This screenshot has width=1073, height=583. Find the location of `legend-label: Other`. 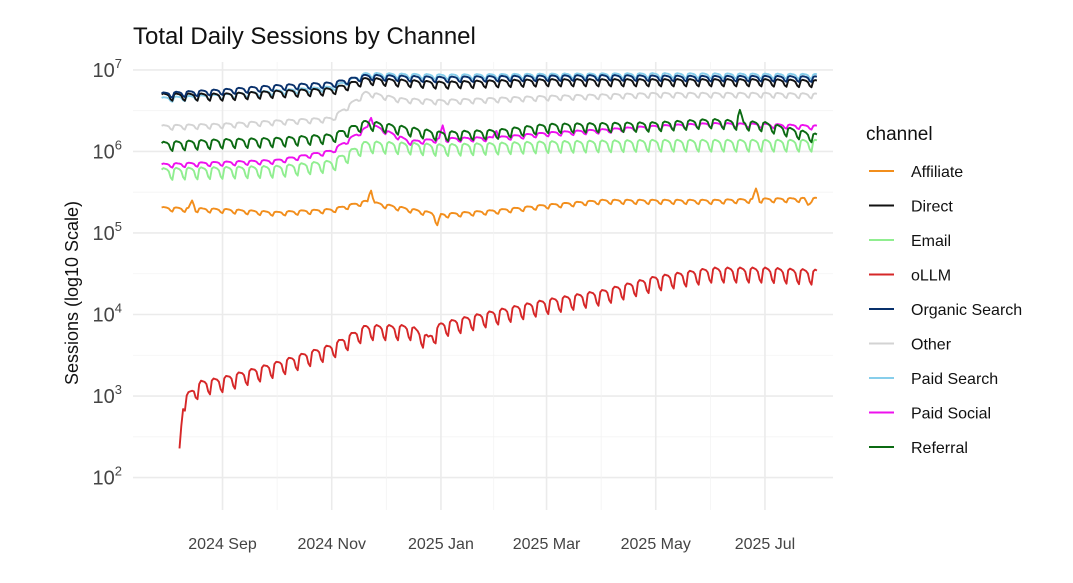

legend-label: Other is located at coordinates (931, 345).